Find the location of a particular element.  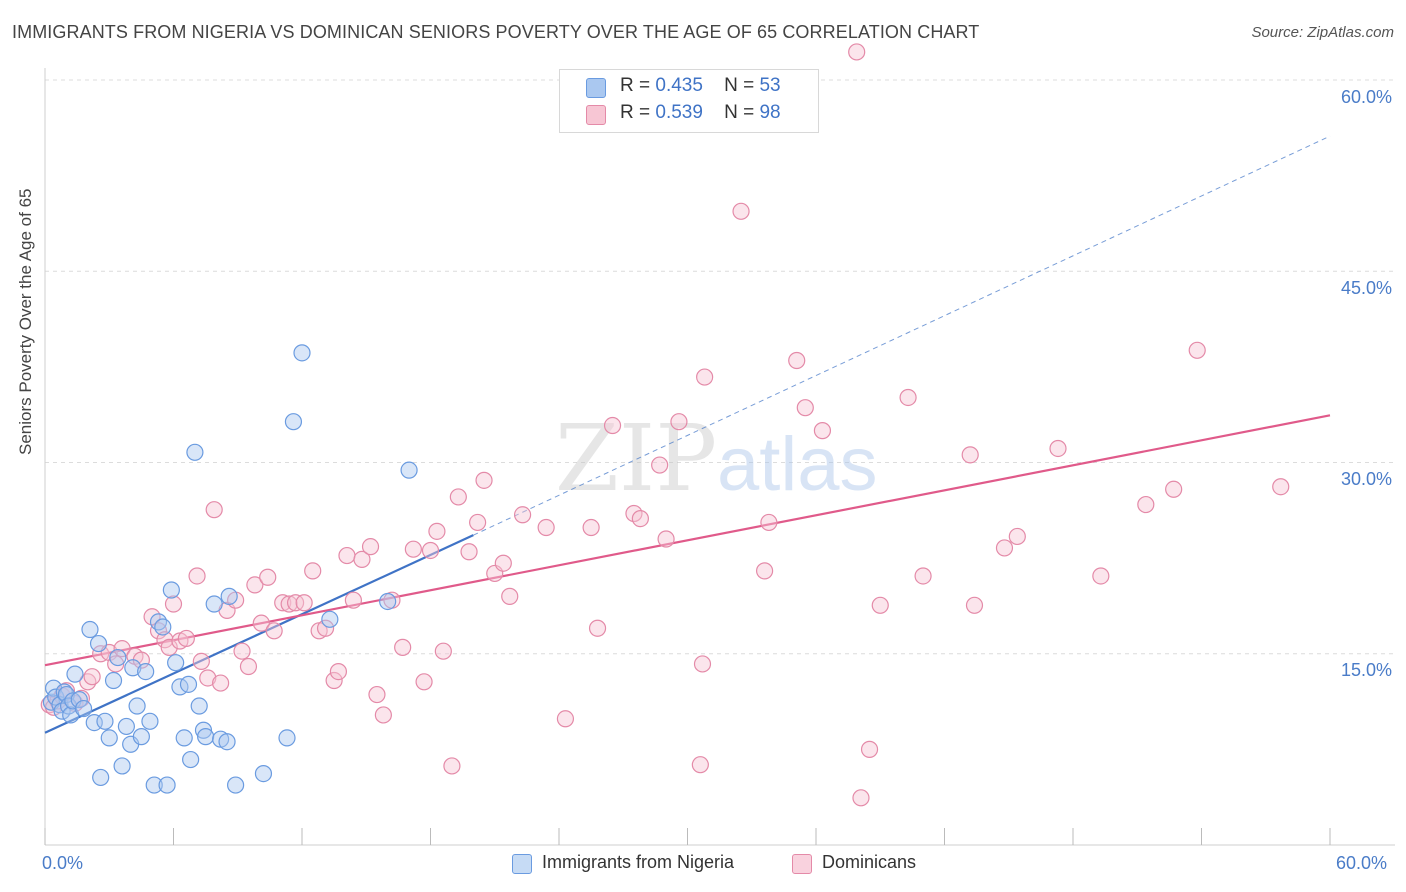

bottom-legend-swatch-dominicans is located at coordinates (802, 864).